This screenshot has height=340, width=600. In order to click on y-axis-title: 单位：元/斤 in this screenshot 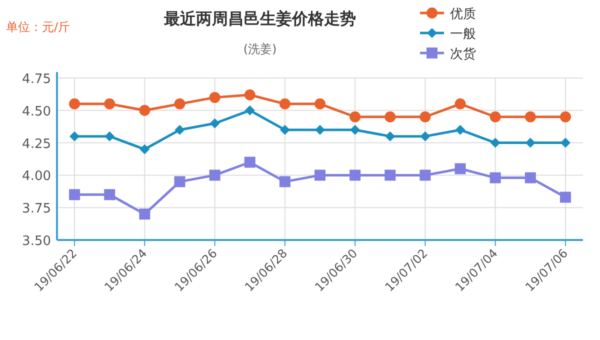, I will do `click(38, 27)`.